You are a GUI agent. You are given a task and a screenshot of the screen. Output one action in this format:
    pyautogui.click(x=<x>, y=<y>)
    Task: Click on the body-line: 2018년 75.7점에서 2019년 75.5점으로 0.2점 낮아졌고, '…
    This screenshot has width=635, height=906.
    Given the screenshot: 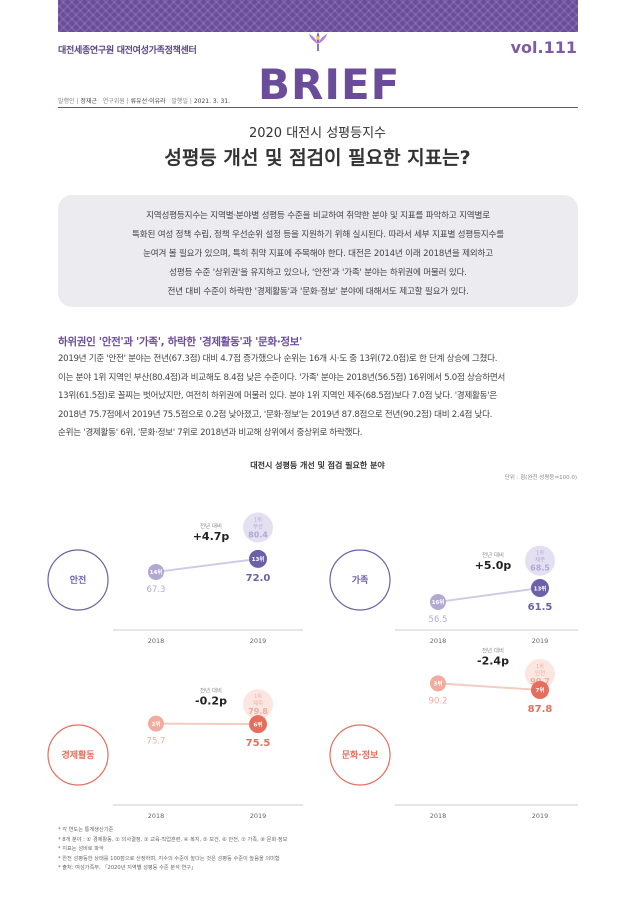 What is the action you would take?
    pyautogui.click(x=275, y=414)
    